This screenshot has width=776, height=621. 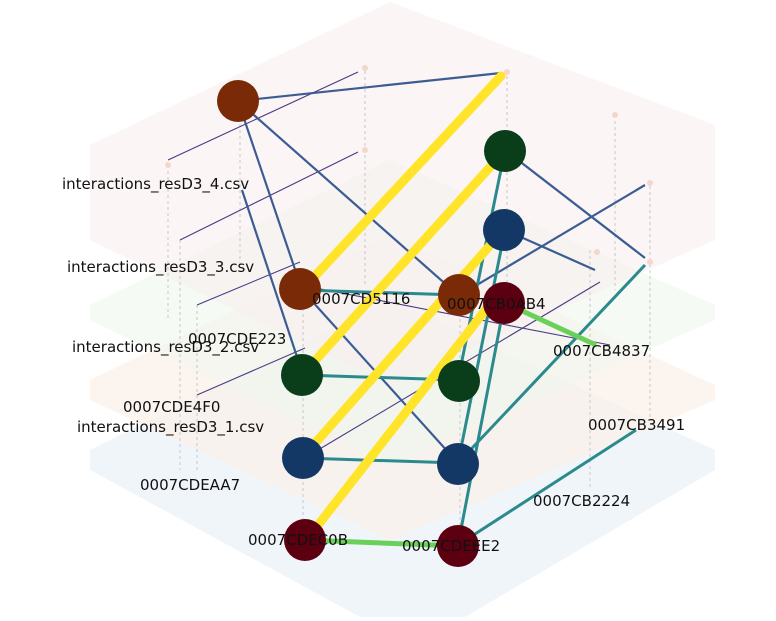 I want to click on layer-label-1: interactions_resD3_1.csv, so click(x=170, y=427).